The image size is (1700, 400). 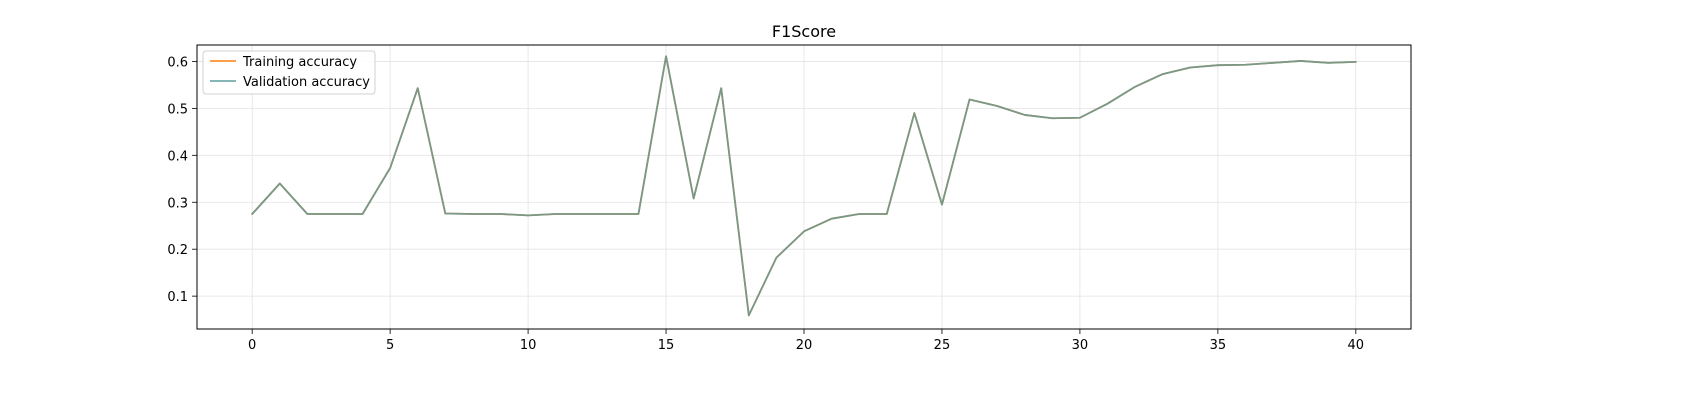 I want to click on legend: Training accuracy Validation accuracy, so click(x=289, y=72).